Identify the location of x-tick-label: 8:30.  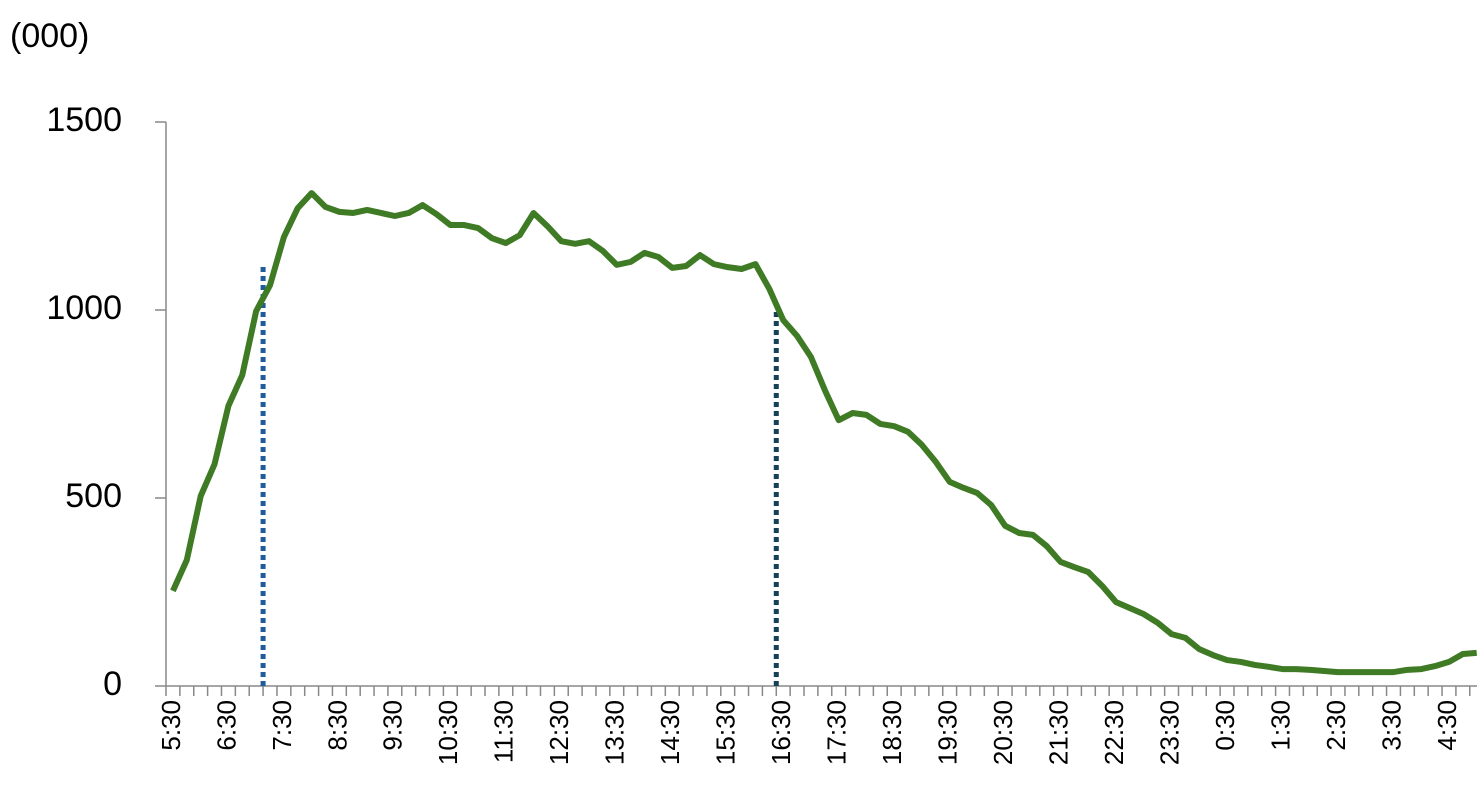
(337, 725).